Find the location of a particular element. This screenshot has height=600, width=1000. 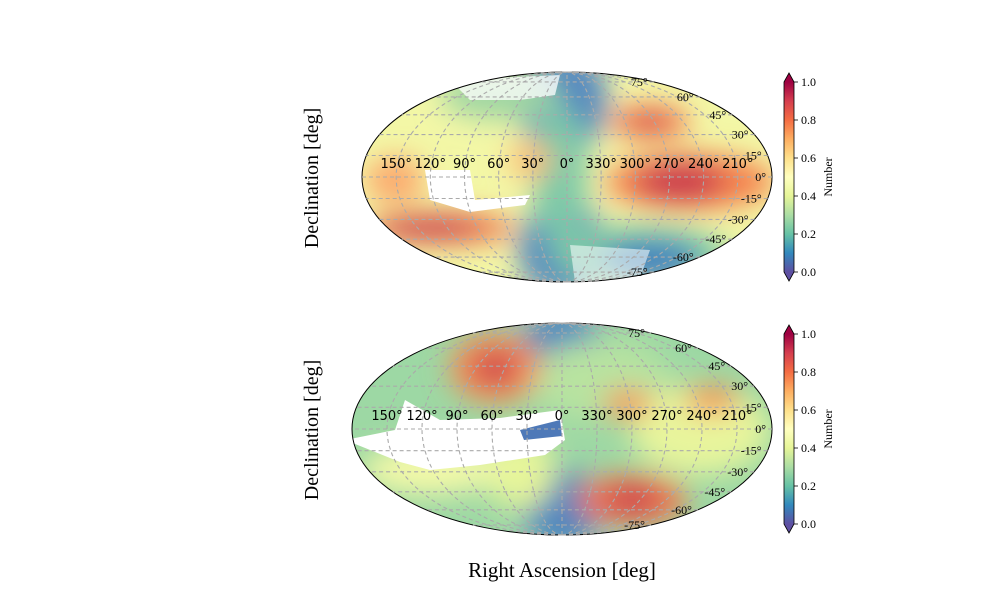

bottom-colorbar: 0.0 0.2 0.4 0.6 0.8 1.0 Number is located at coordinates (809, 429).